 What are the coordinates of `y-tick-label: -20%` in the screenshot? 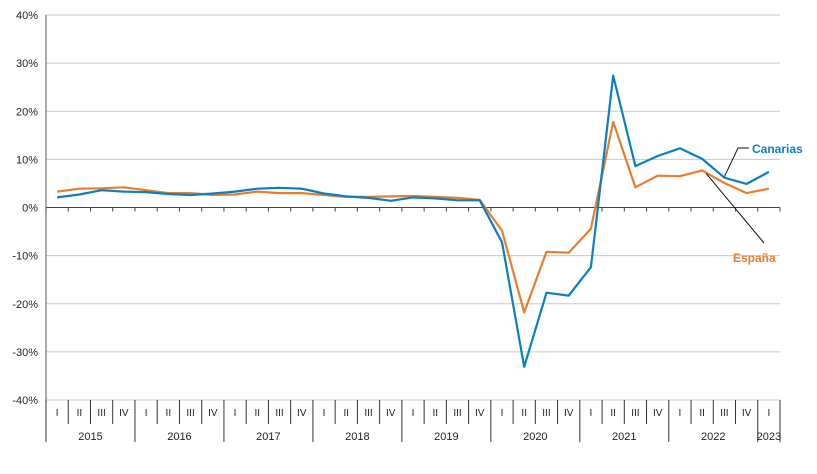 It's located at (25, 305).